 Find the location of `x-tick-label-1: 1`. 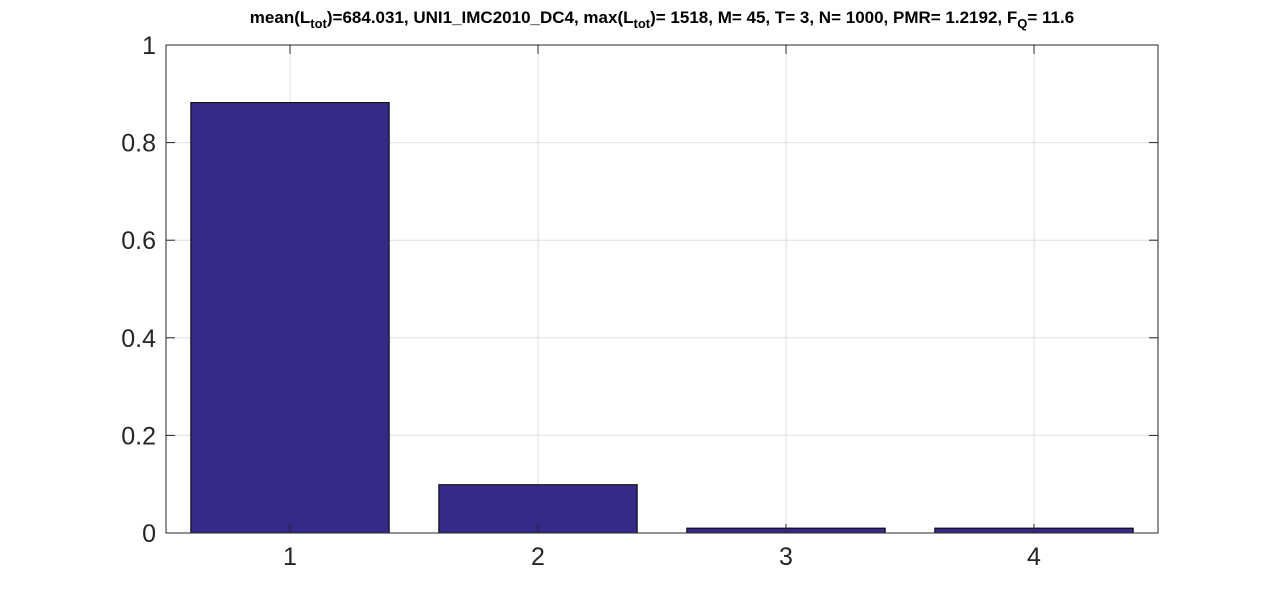

x-tick-label-1: 1 is located at coordinates (290, 557).